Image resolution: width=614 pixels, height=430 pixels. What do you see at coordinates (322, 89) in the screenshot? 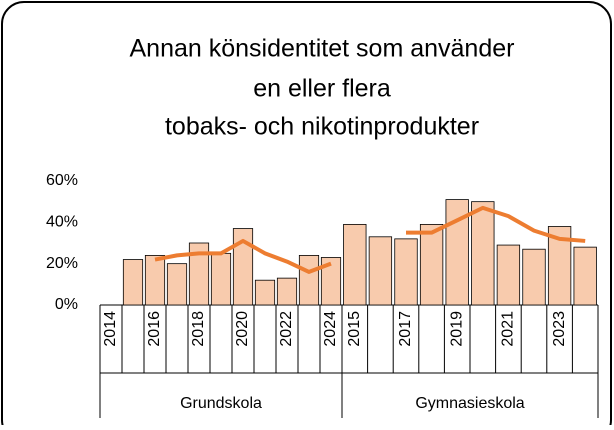
I see `chart-title: en eller flera` at bounding box center [322, 89].